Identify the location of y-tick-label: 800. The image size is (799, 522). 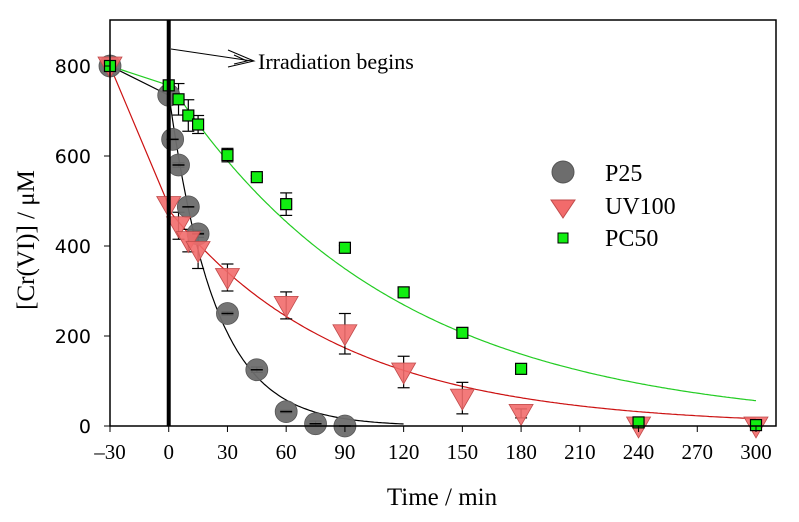
(73, 67).